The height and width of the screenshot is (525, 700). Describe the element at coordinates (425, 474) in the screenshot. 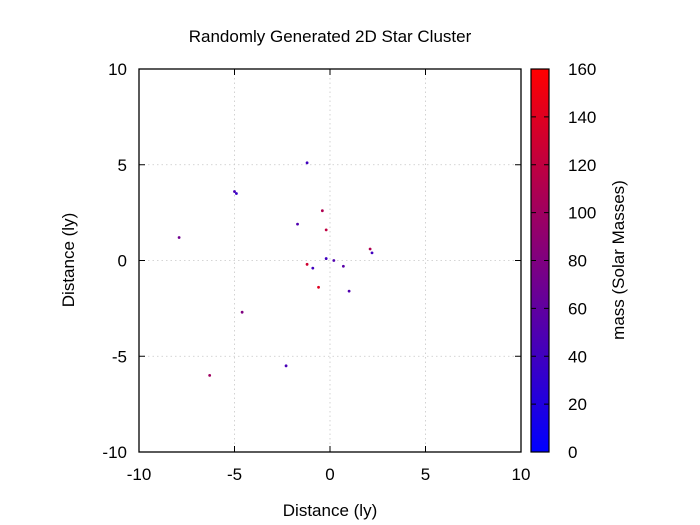

I see `x-tick-label: 5` at that location.